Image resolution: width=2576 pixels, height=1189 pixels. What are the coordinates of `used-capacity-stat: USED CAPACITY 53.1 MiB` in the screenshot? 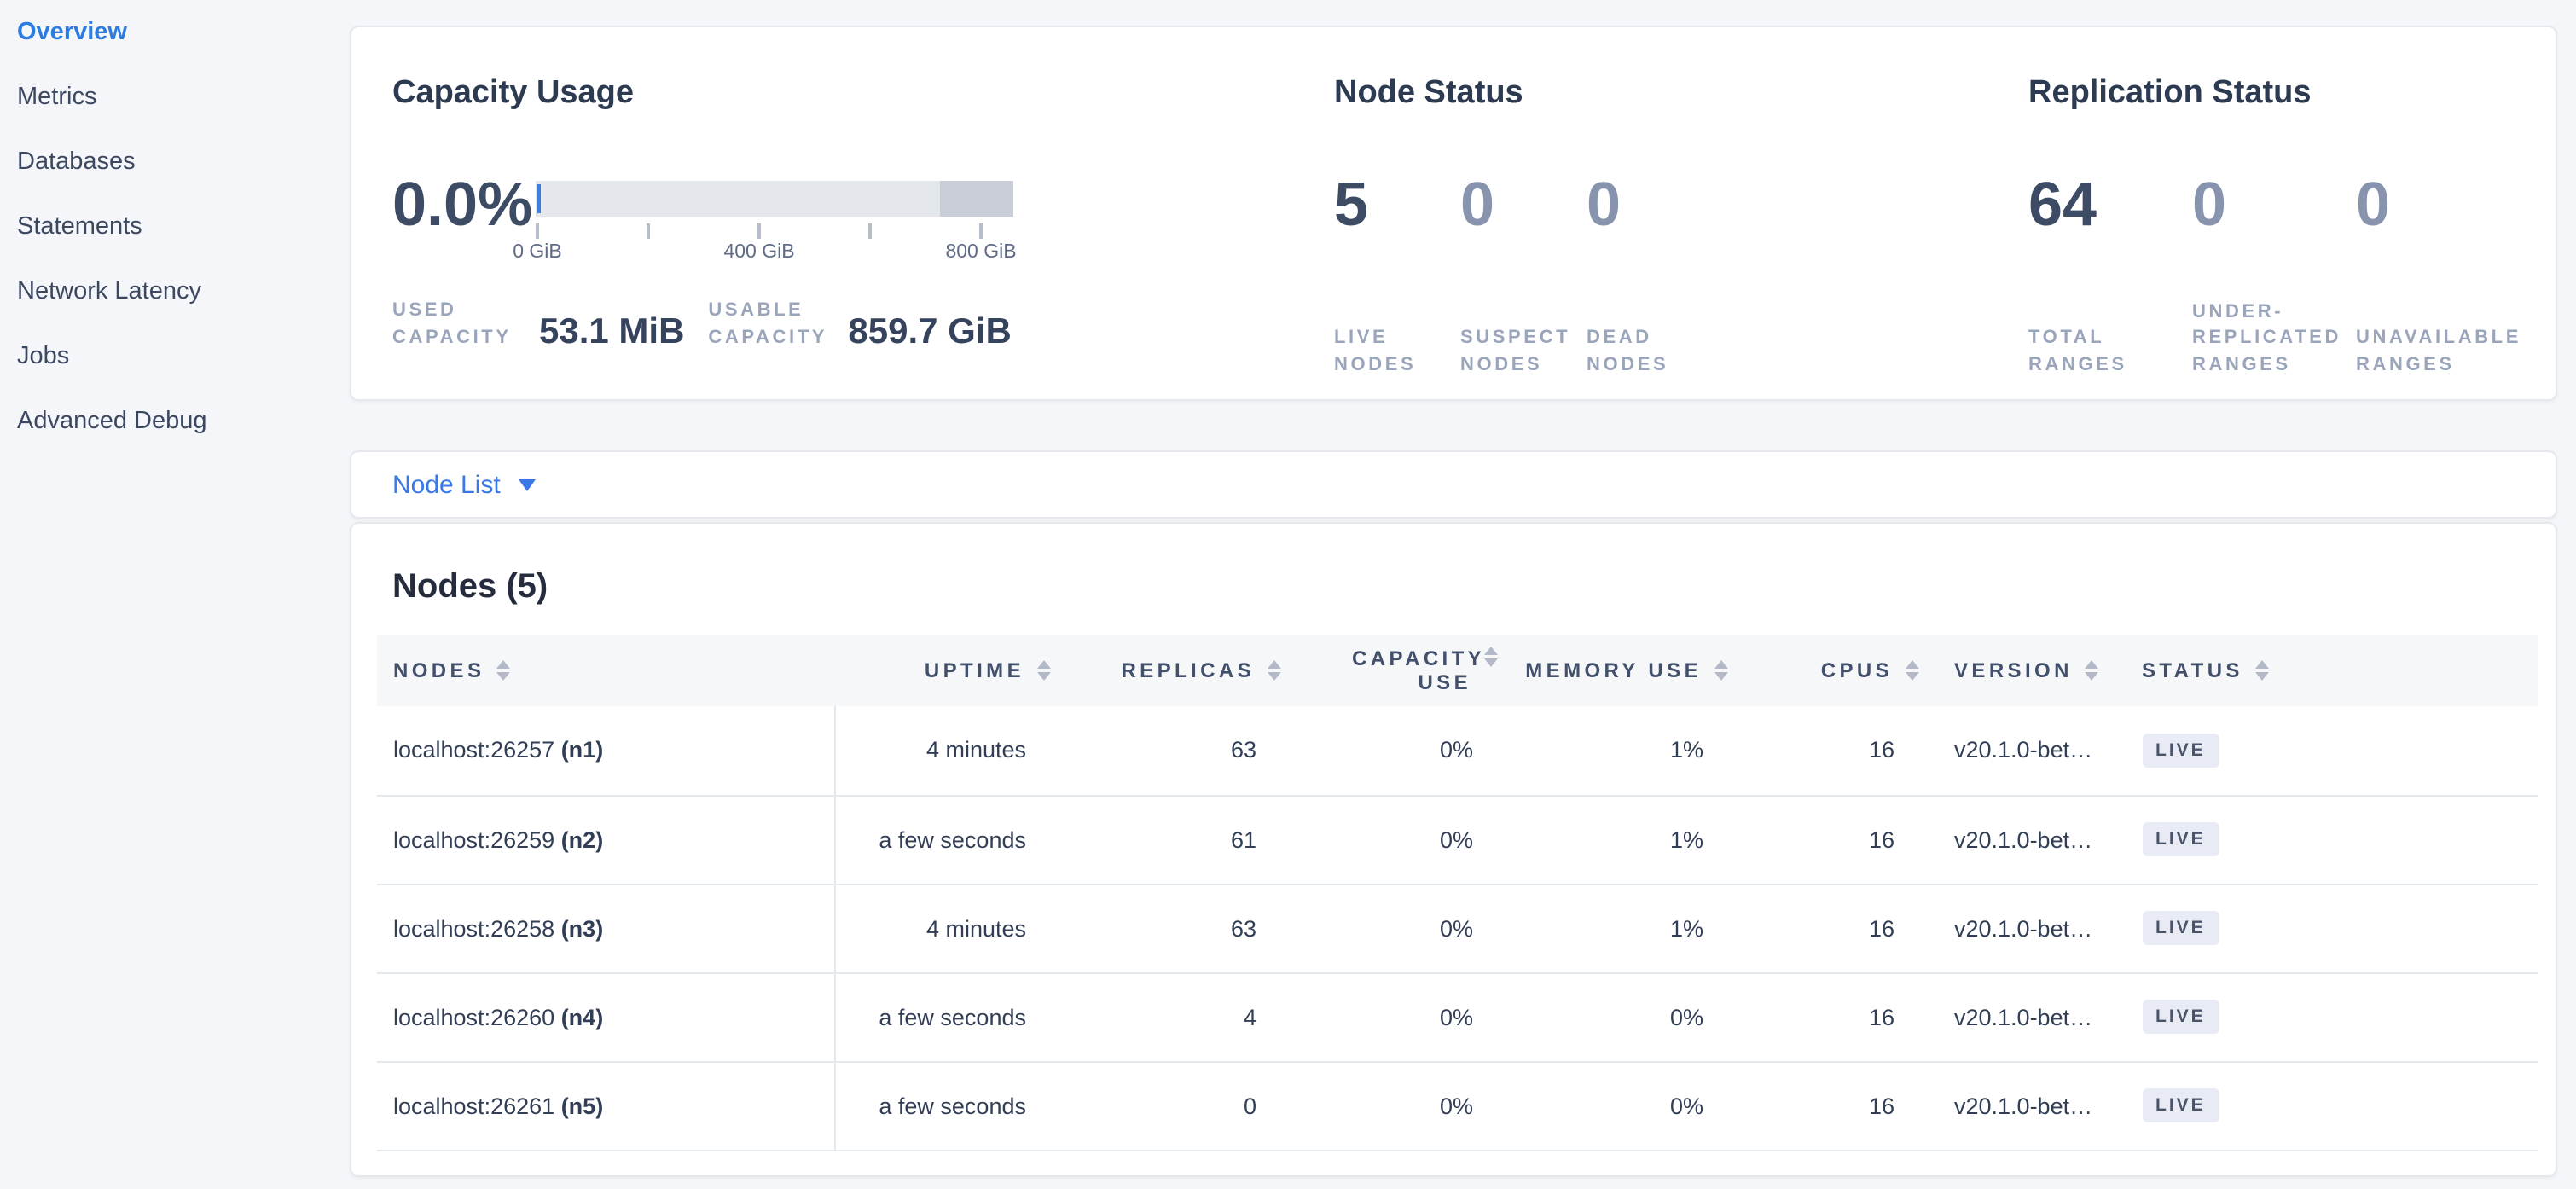 It's located at (538, 325).